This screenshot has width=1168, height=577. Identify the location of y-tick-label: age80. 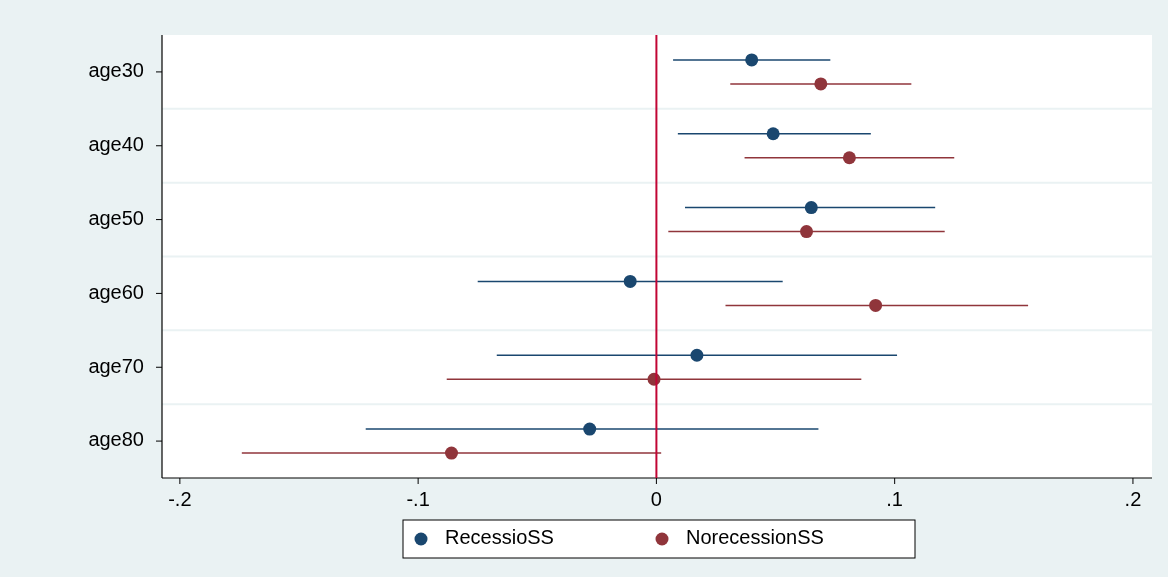
(116, 439).